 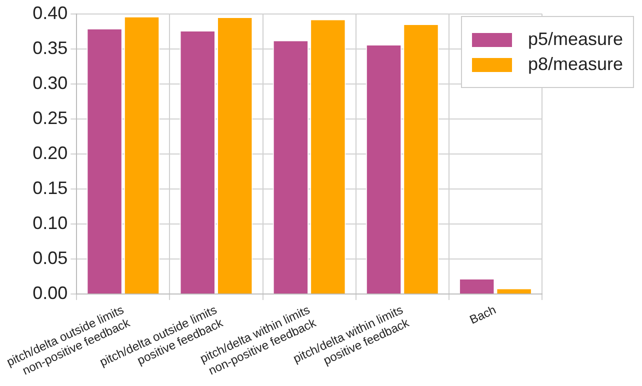 I want to click on y-tick-label: 0.40, so click(x=50, y=12).